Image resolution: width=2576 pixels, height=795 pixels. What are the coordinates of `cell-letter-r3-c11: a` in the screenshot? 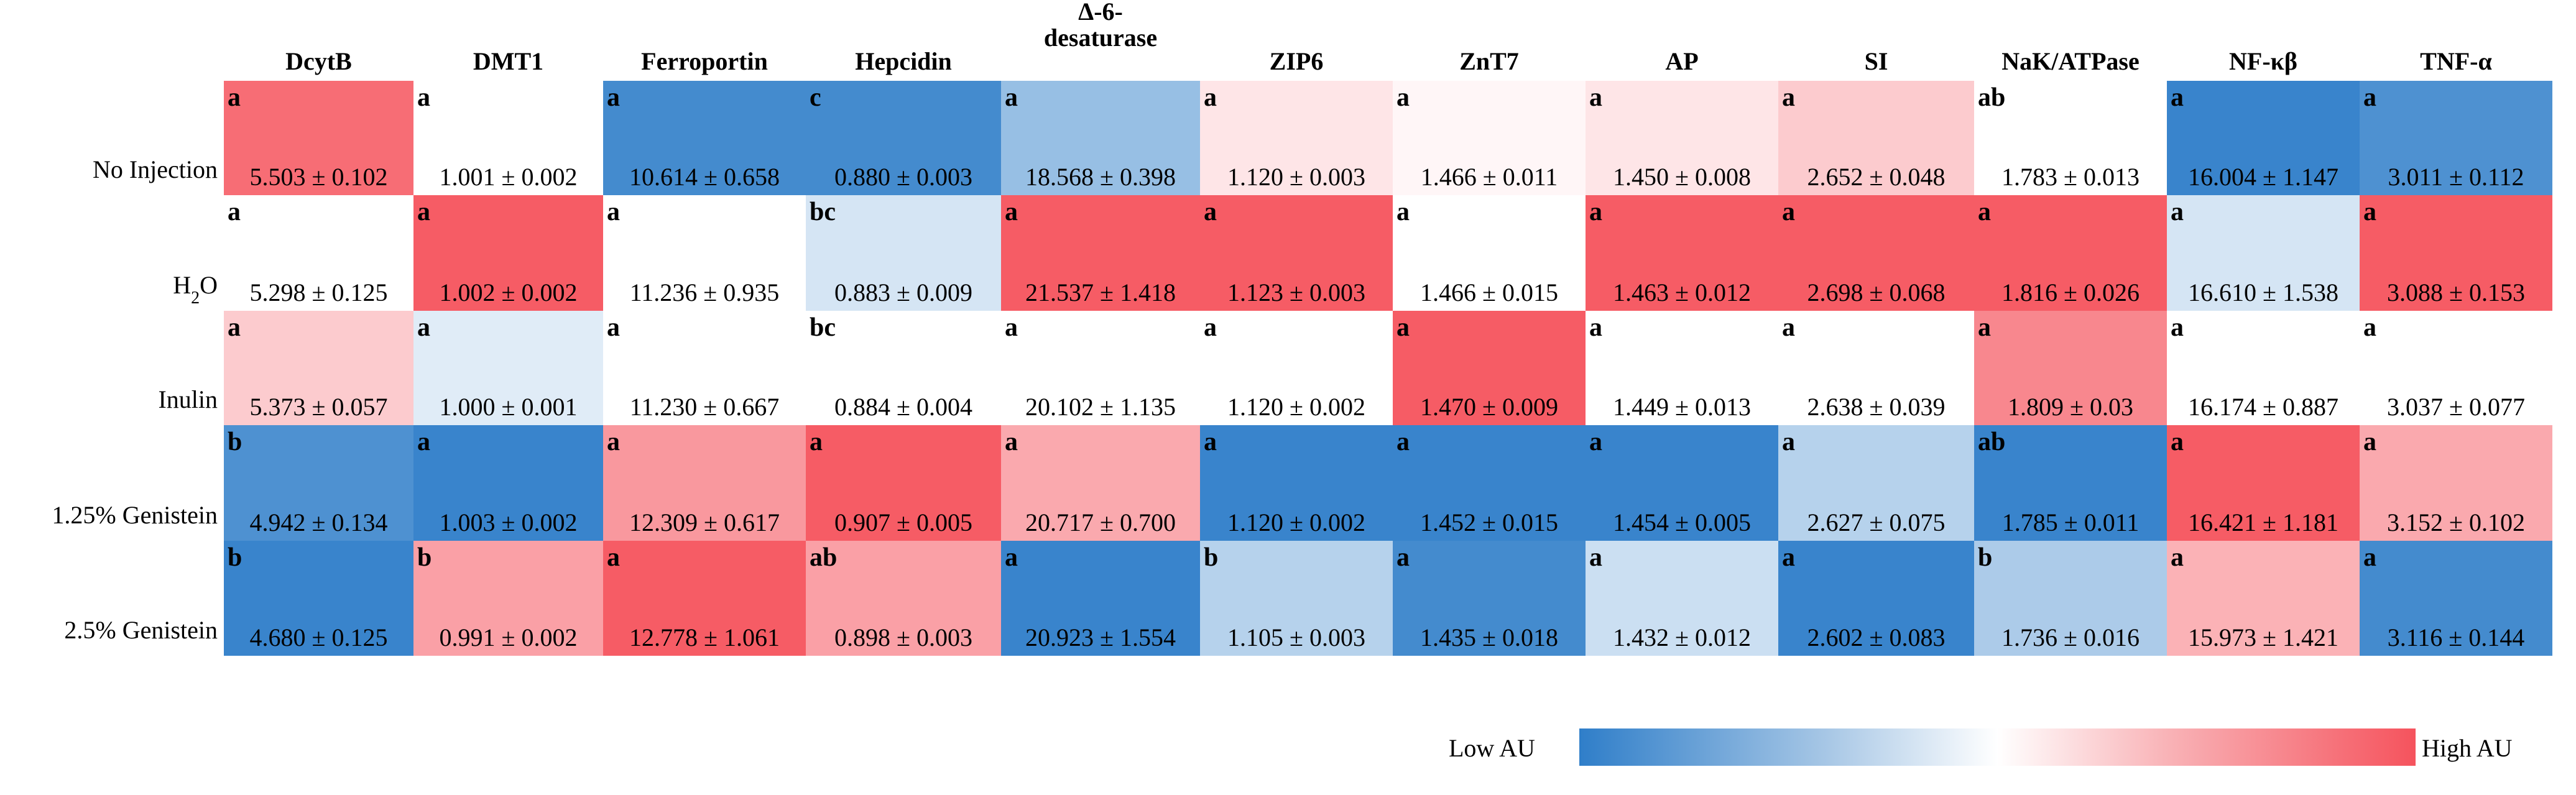 It's located at (2369, 442).